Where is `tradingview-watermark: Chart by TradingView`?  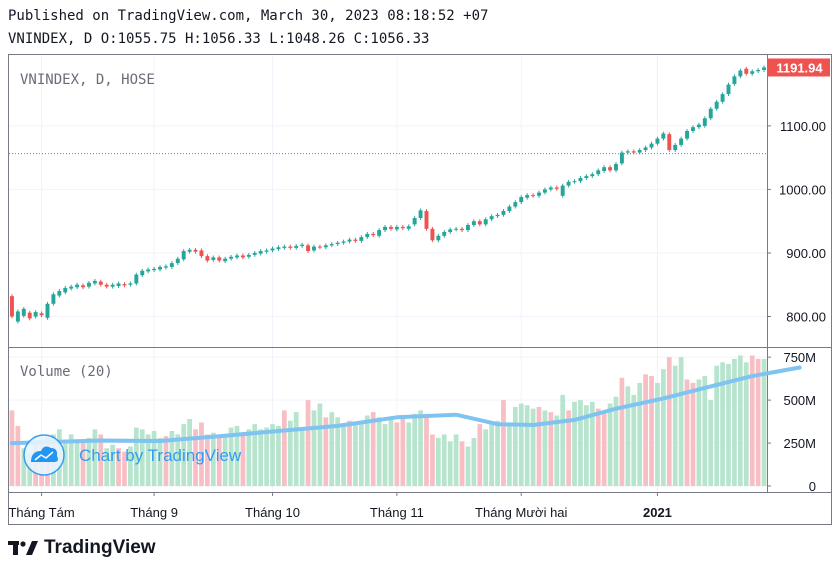 tradingview-watermark: Chart by TradingView is located at coordinates (132, 455).